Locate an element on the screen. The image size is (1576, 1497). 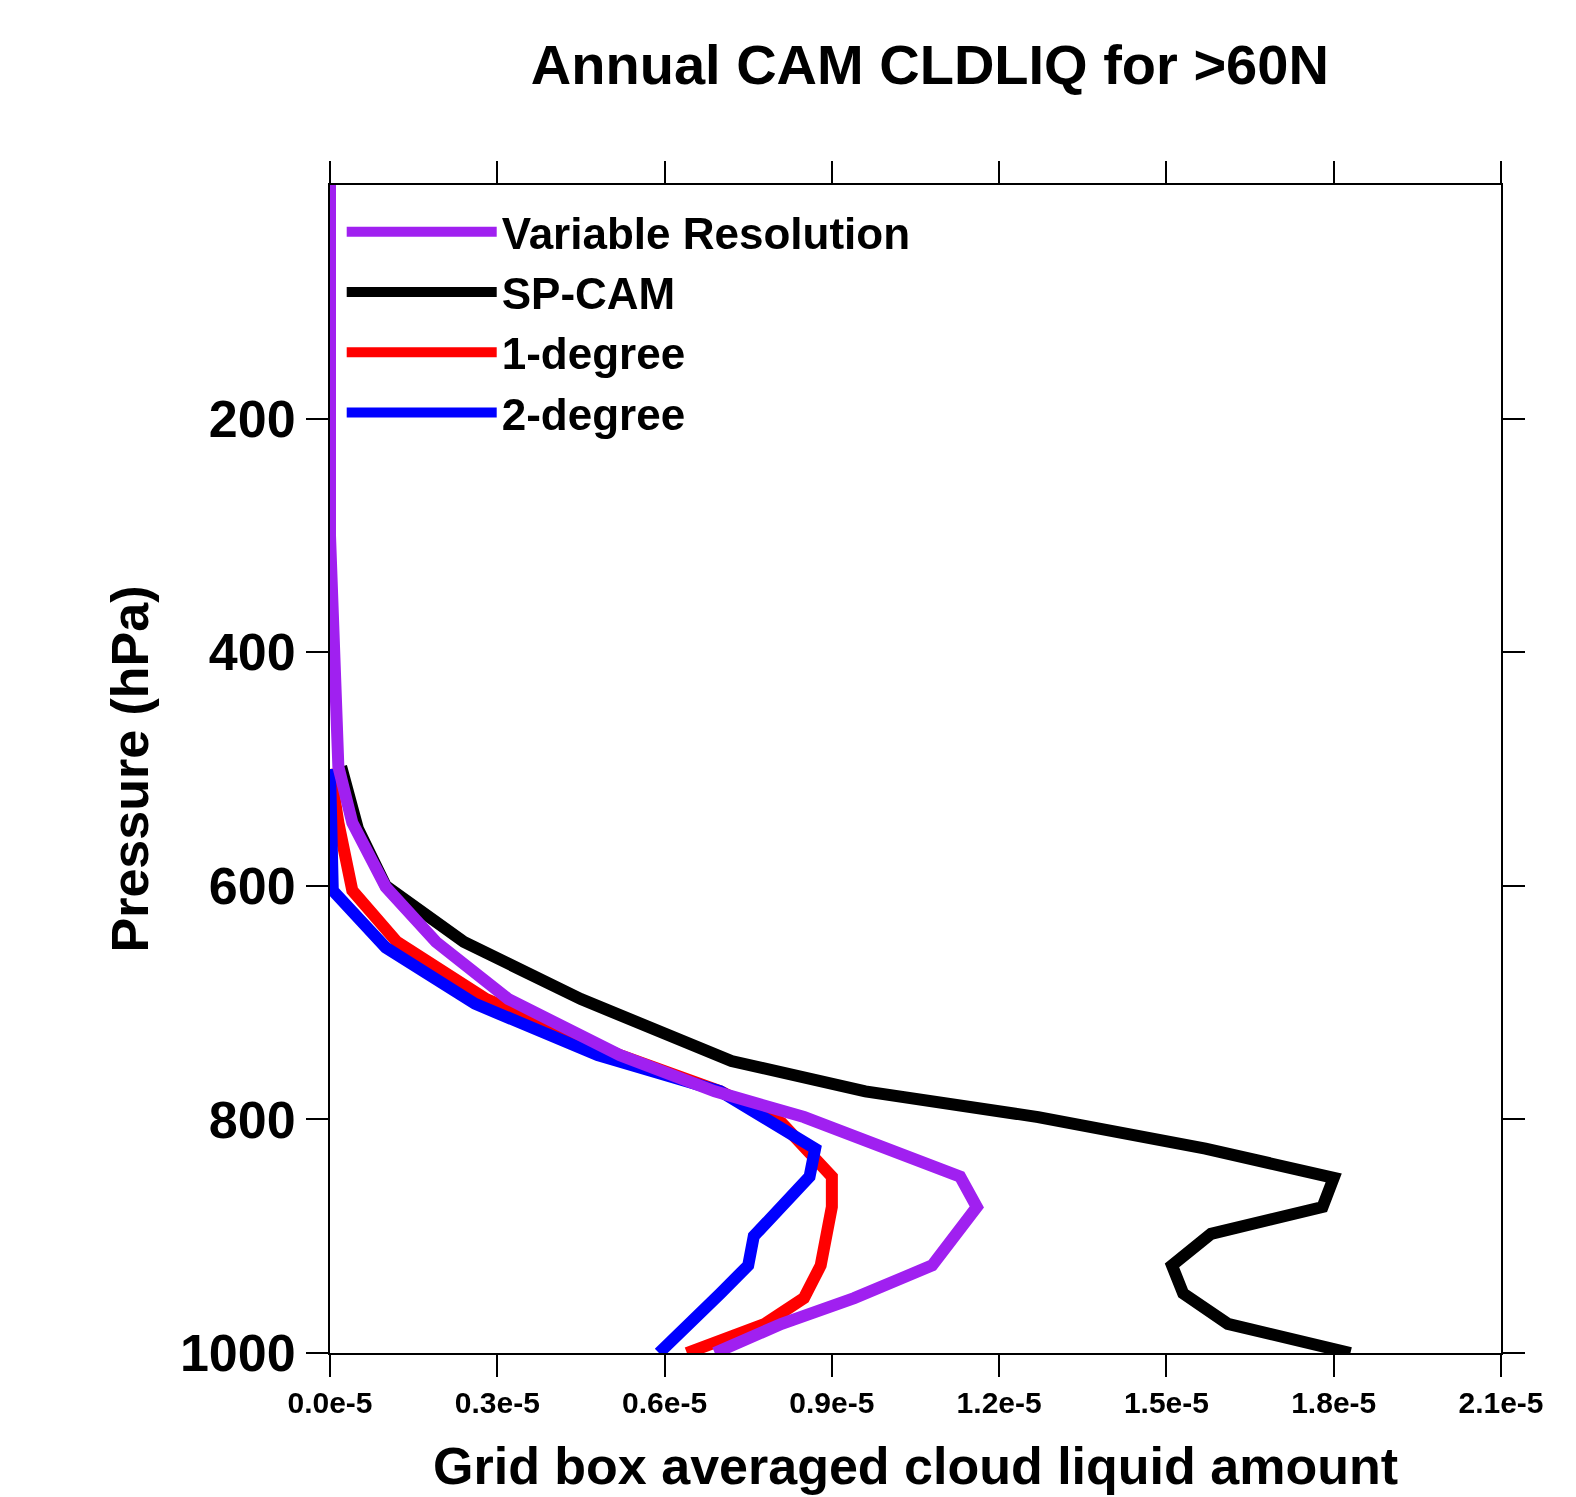
y-tick-label: 800 is located at coordinates (252, 1119).